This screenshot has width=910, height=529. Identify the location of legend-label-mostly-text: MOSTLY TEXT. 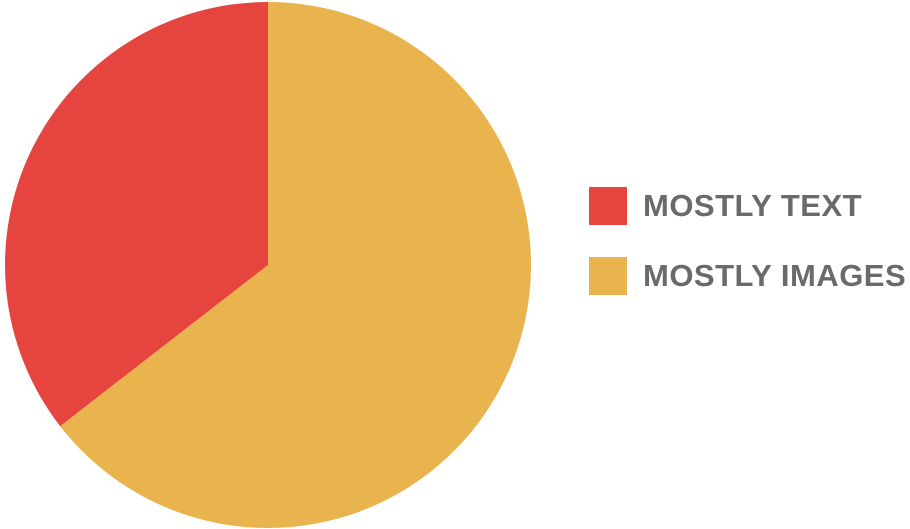
(753, 205).